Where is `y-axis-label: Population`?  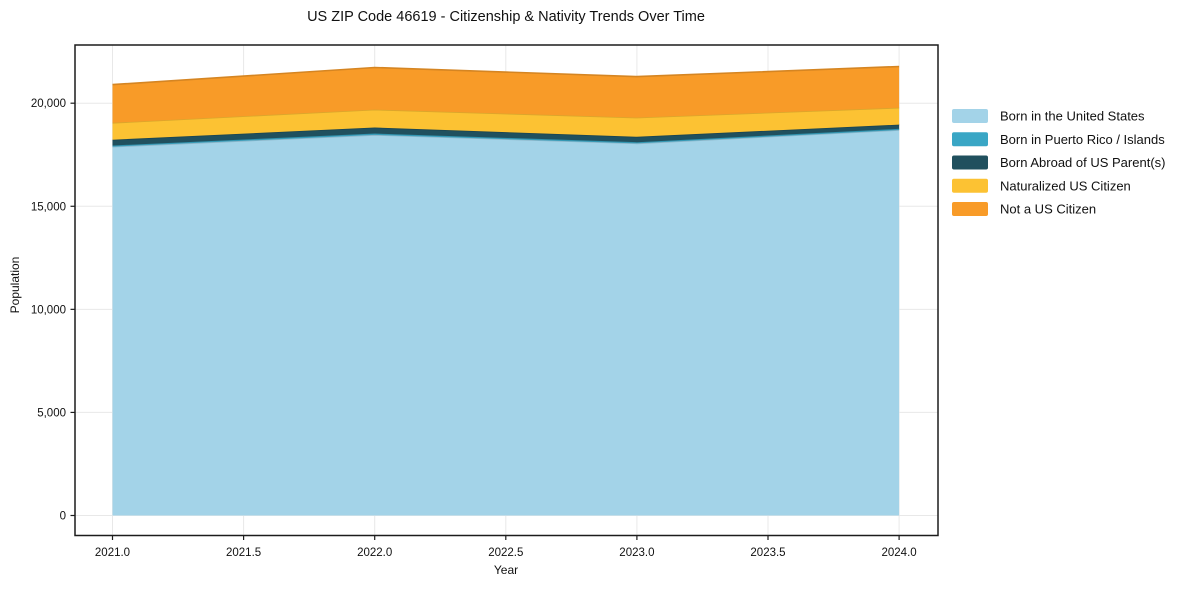 y-axis-label: Population is located at coordinates (15, 285).